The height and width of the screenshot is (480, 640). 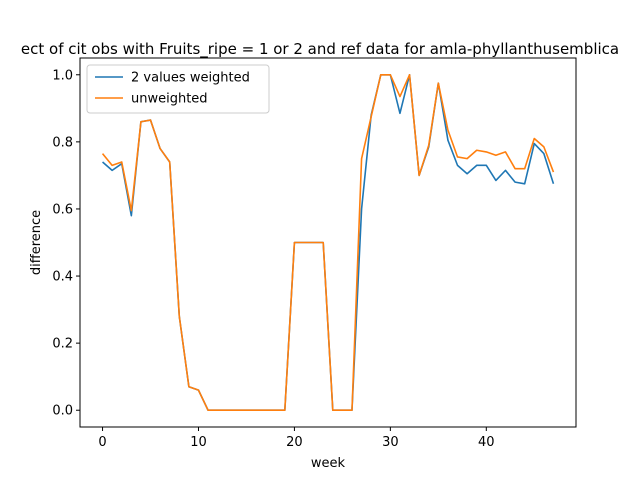 I want to click on y-tick-label: 0.6, so click(x=62, y=209).